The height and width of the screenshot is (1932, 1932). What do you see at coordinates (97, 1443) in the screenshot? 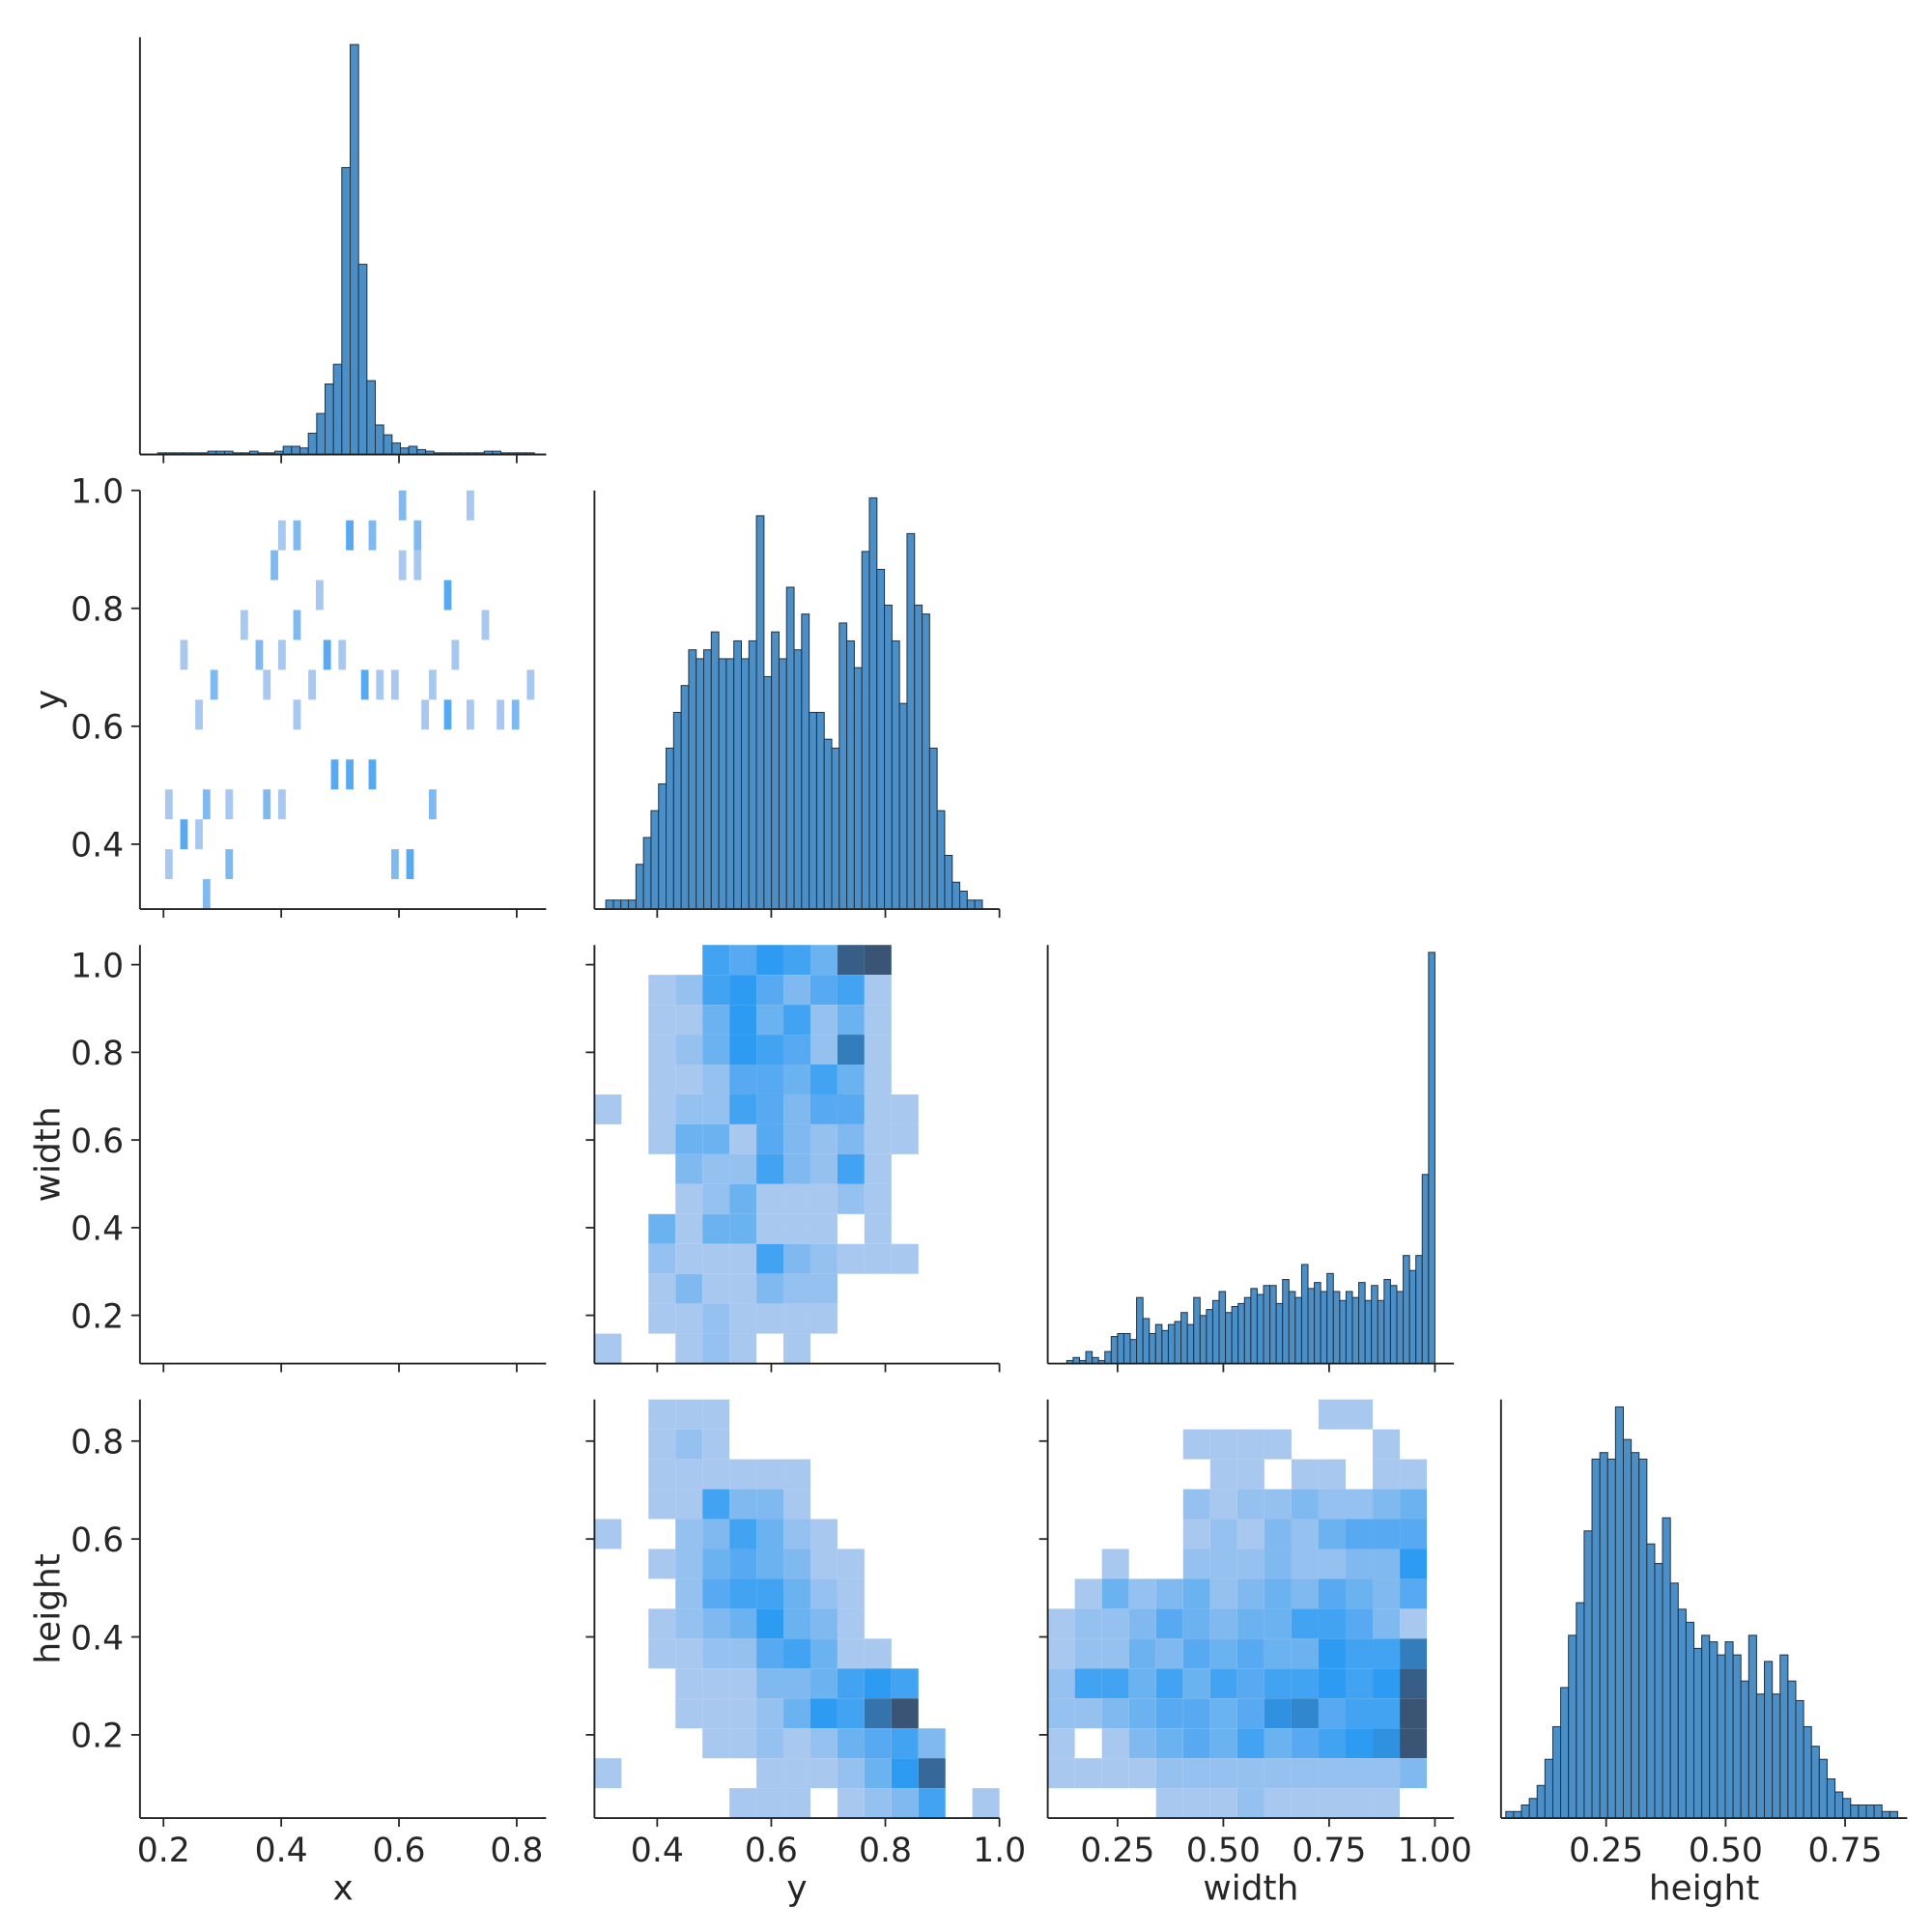
I see `y-tick-label: 0.8` at bounding box center [97, 1443].